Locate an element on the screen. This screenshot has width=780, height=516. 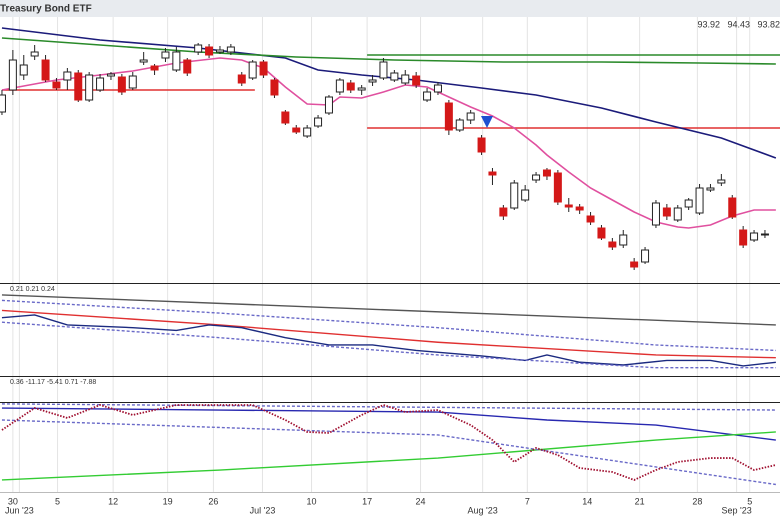
x-month-label: Jul '23 is located at coordinates (263, 510).